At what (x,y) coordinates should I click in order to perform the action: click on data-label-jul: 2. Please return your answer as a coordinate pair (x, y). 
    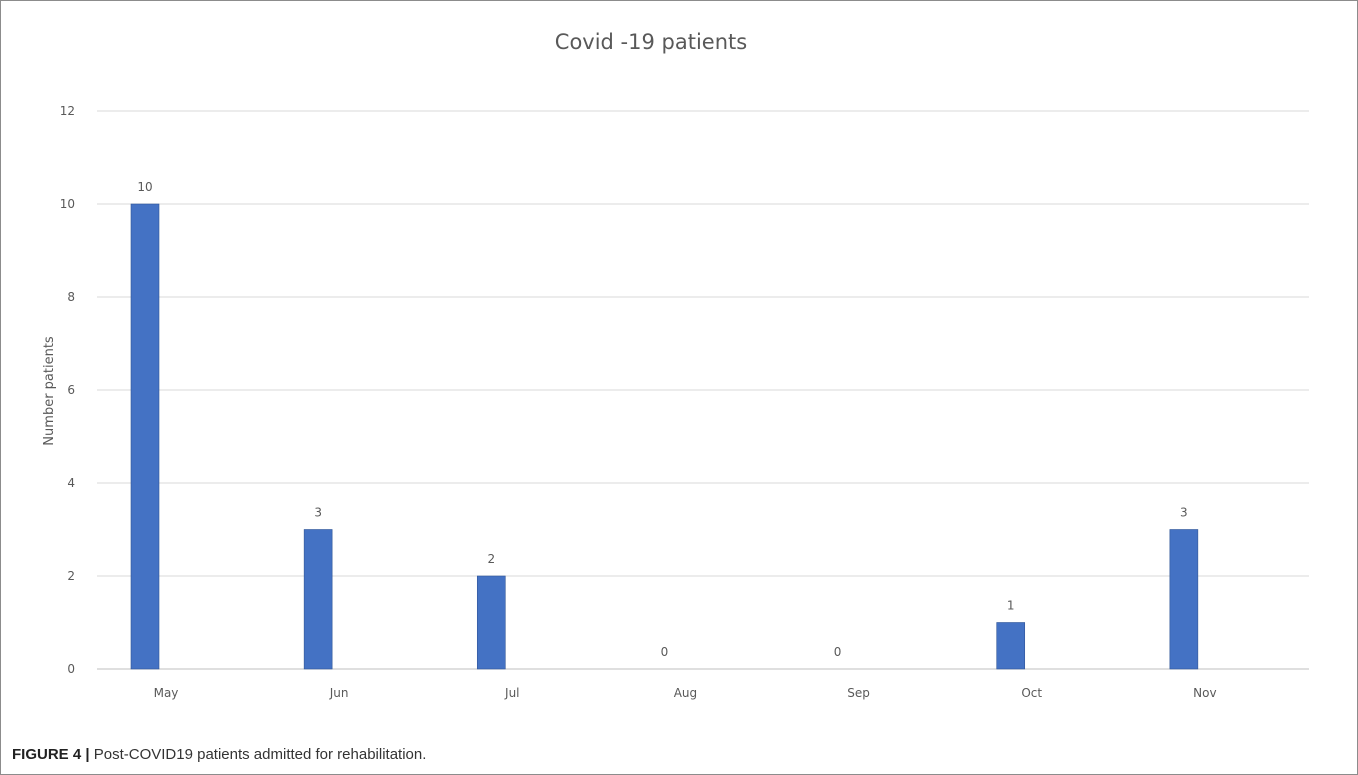
    Looking at the image, I should click on (491, 559).